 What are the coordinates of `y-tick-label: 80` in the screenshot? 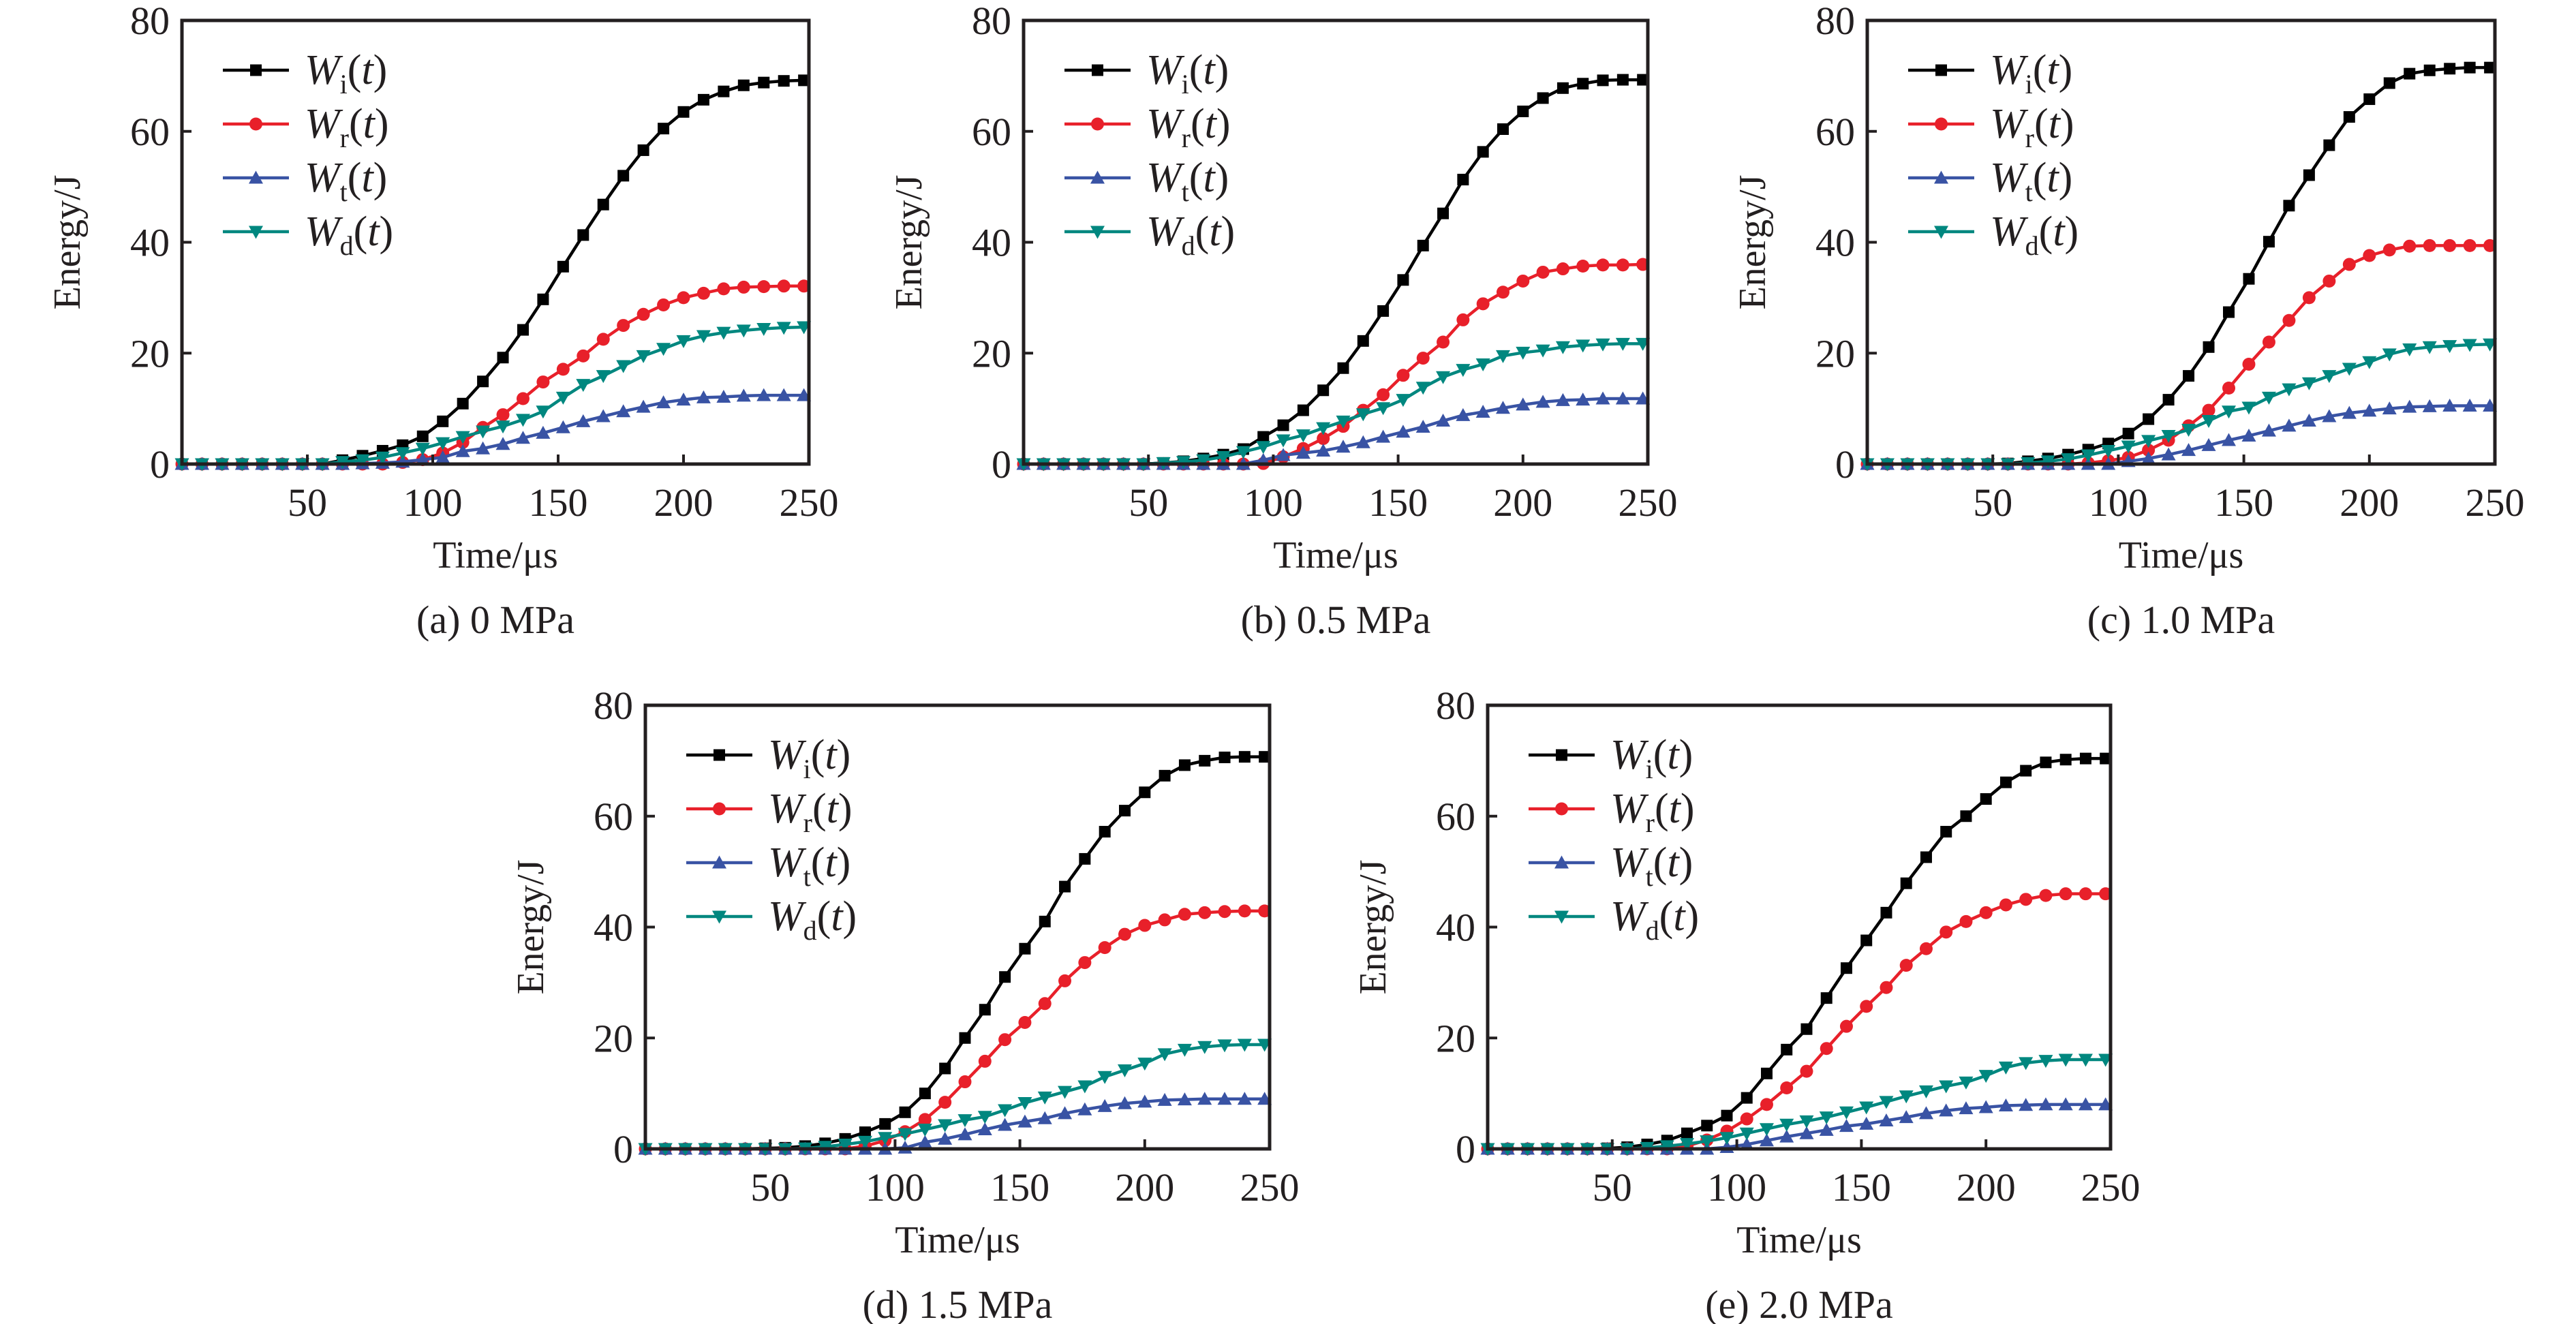 It's located at (613, 705).